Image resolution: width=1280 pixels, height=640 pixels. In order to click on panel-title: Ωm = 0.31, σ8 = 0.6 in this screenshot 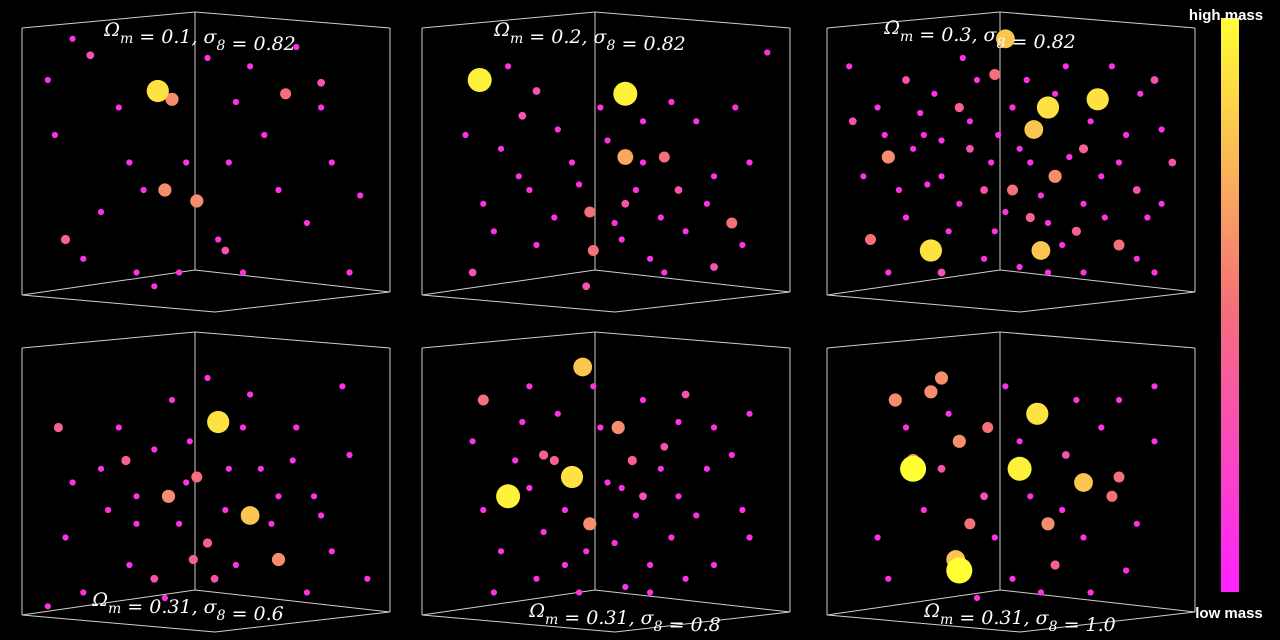, I will do `click(187, 607)`.